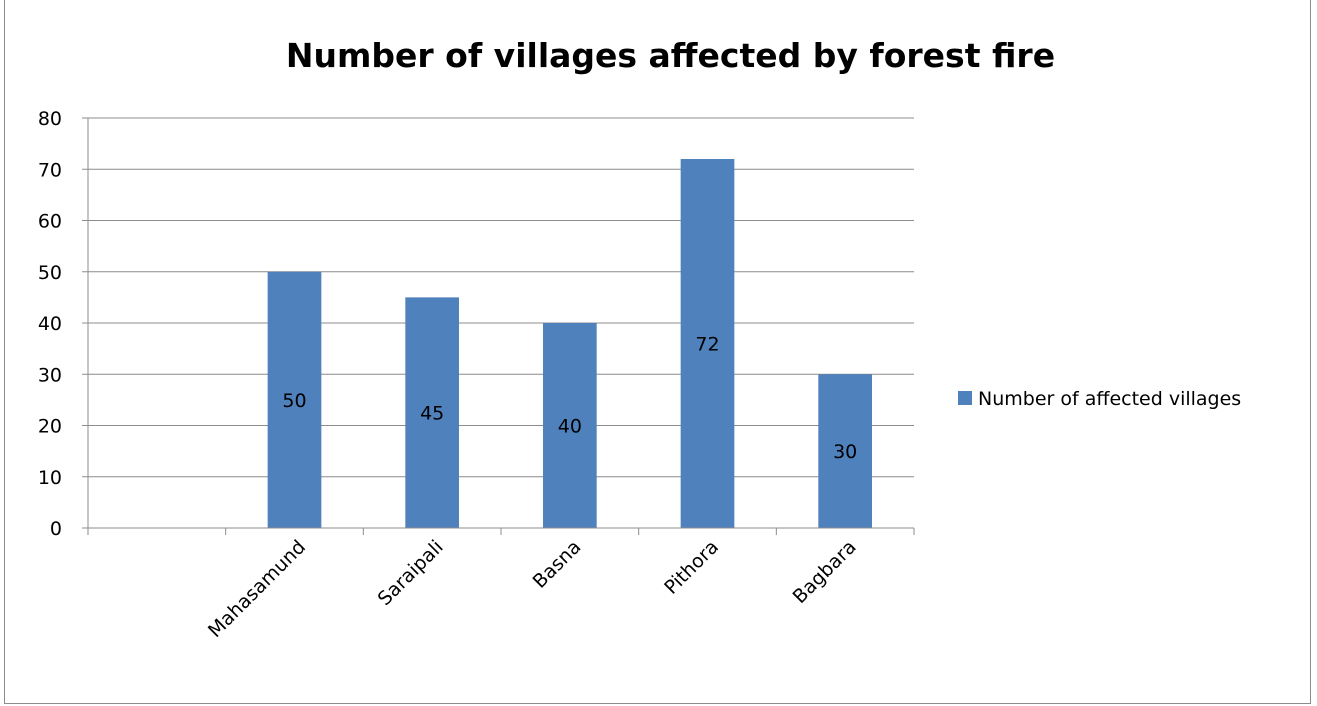  Describe the element at coordinates (50, 119) in the screenshot. I see `y-tick-label: 80` at that location.